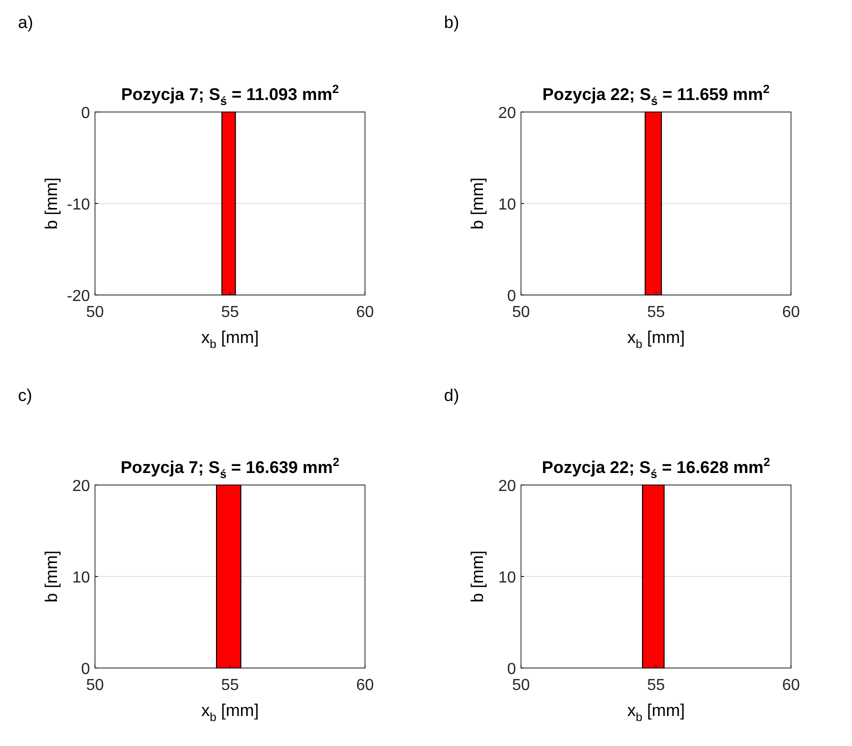 The height and width of the screenshot is (746, 852). I want to click on text: b), so click(452, 22).